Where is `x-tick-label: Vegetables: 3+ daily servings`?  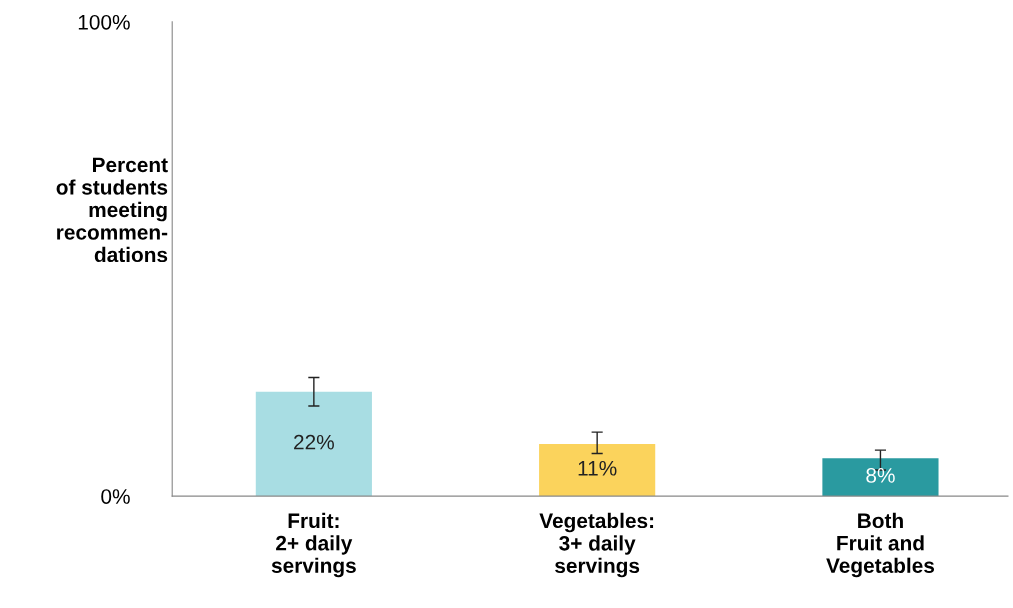 x-tick-label: Vegetables: 3+ daily servings is located at coordinates (596, 545).